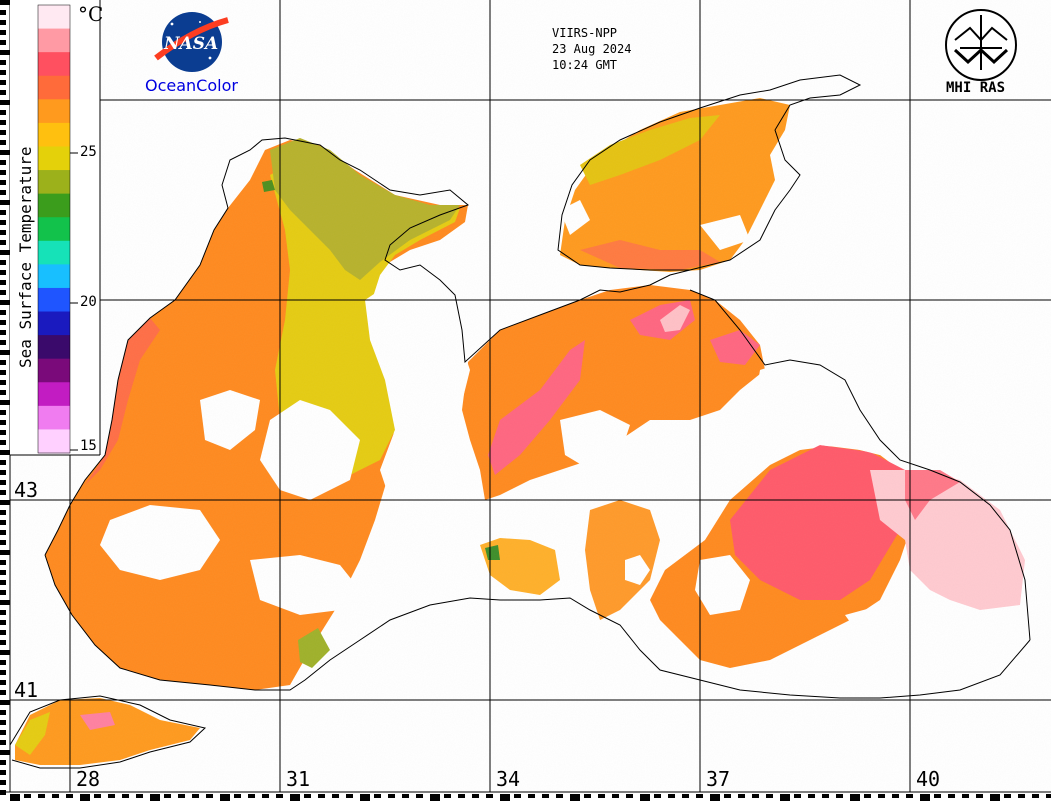 This screenshot has width=1051, height=801. What do you see at coordinates (976, 88) in the screenshot?
I see `mhi-ras-label: MHI RAS` at bounding box center [976, 88].